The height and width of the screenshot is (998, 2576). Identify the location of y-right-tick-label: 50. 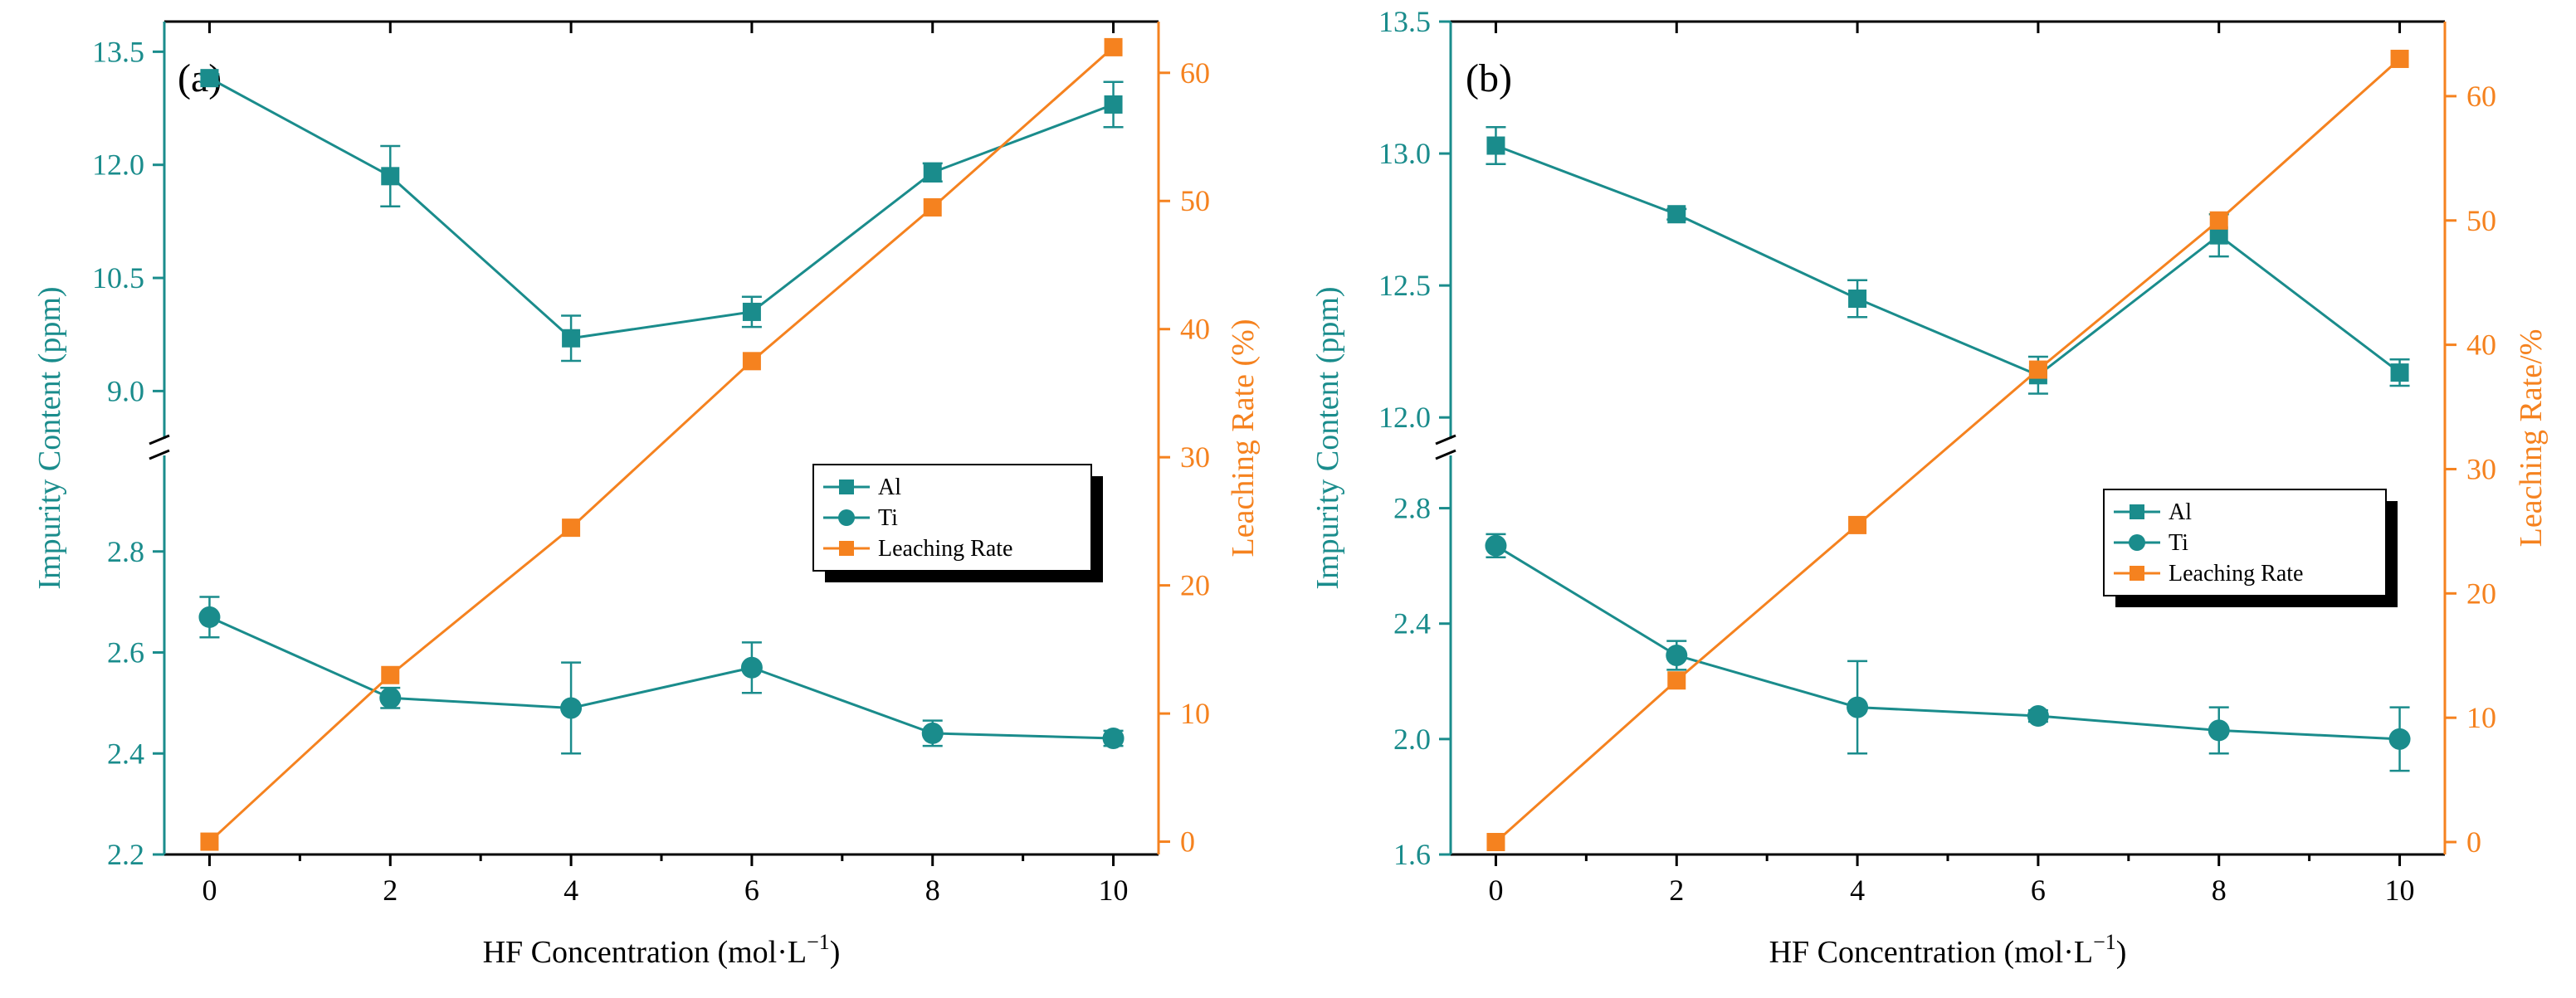
(2481, 221).